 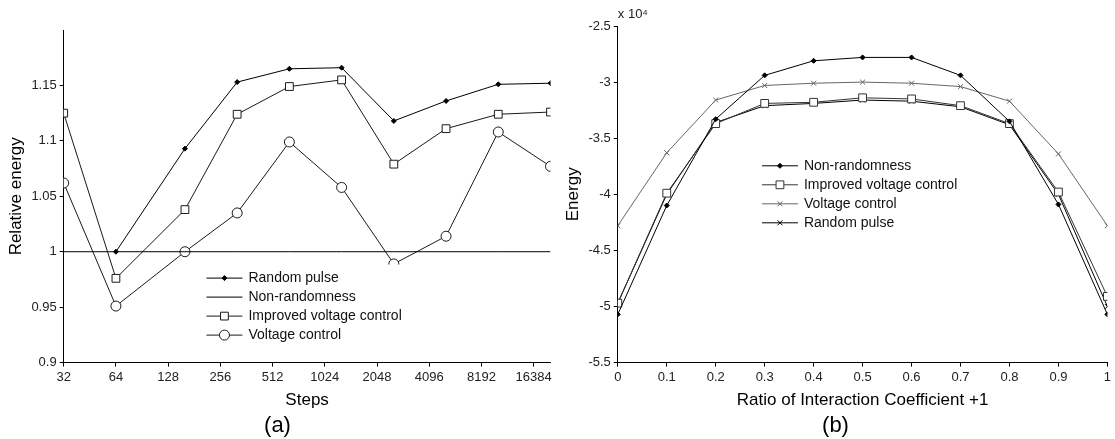 What do you see at coordinates (835, 424) in the screenshot?
I see `text: (b)` at bounding box center [835, 424].